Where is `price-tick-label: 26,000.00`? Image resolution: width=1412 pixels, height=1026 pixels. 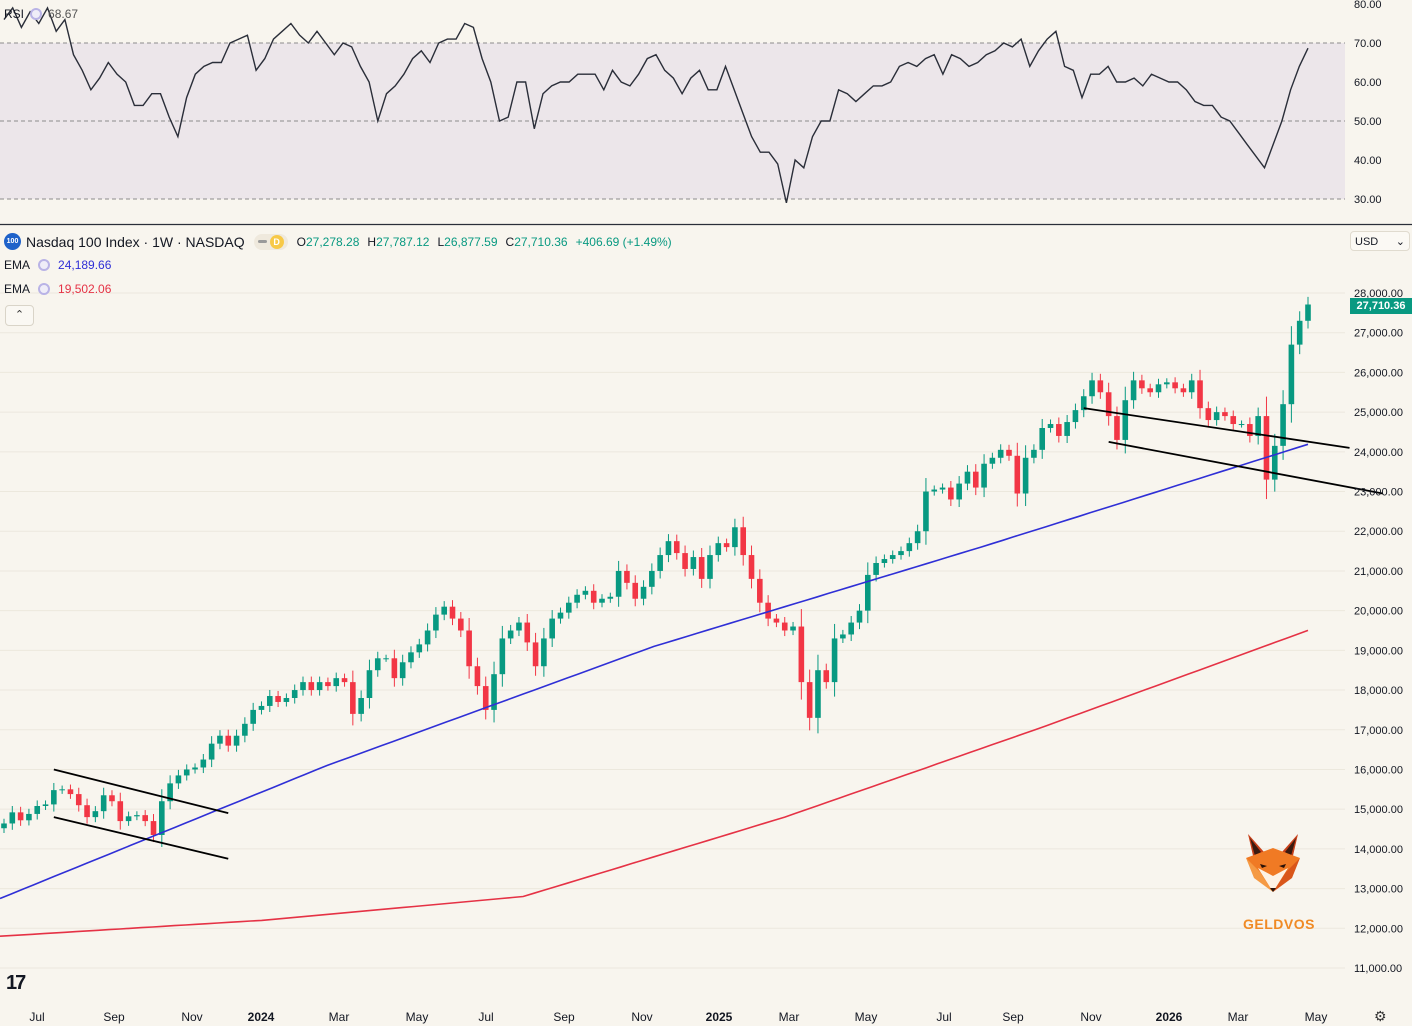
price-tick-label: 26,000.00 is located at coordinates (1378, 373).